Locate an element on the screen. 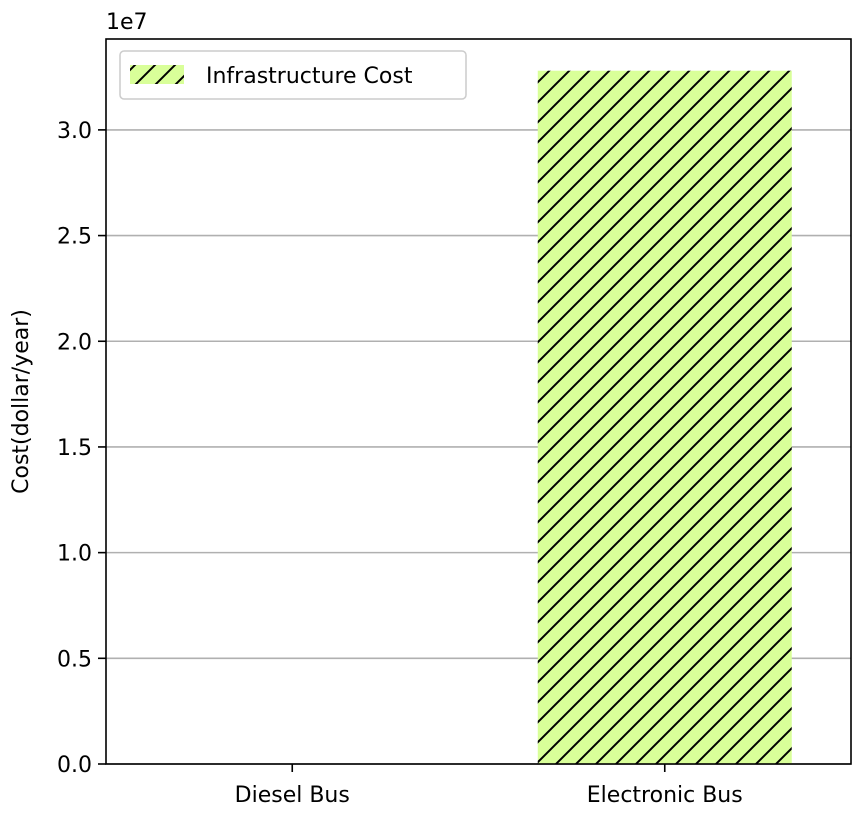 This screenshot has height=820, width=864. y-tick-label: 0.5 is located at coordinates (74, 659).